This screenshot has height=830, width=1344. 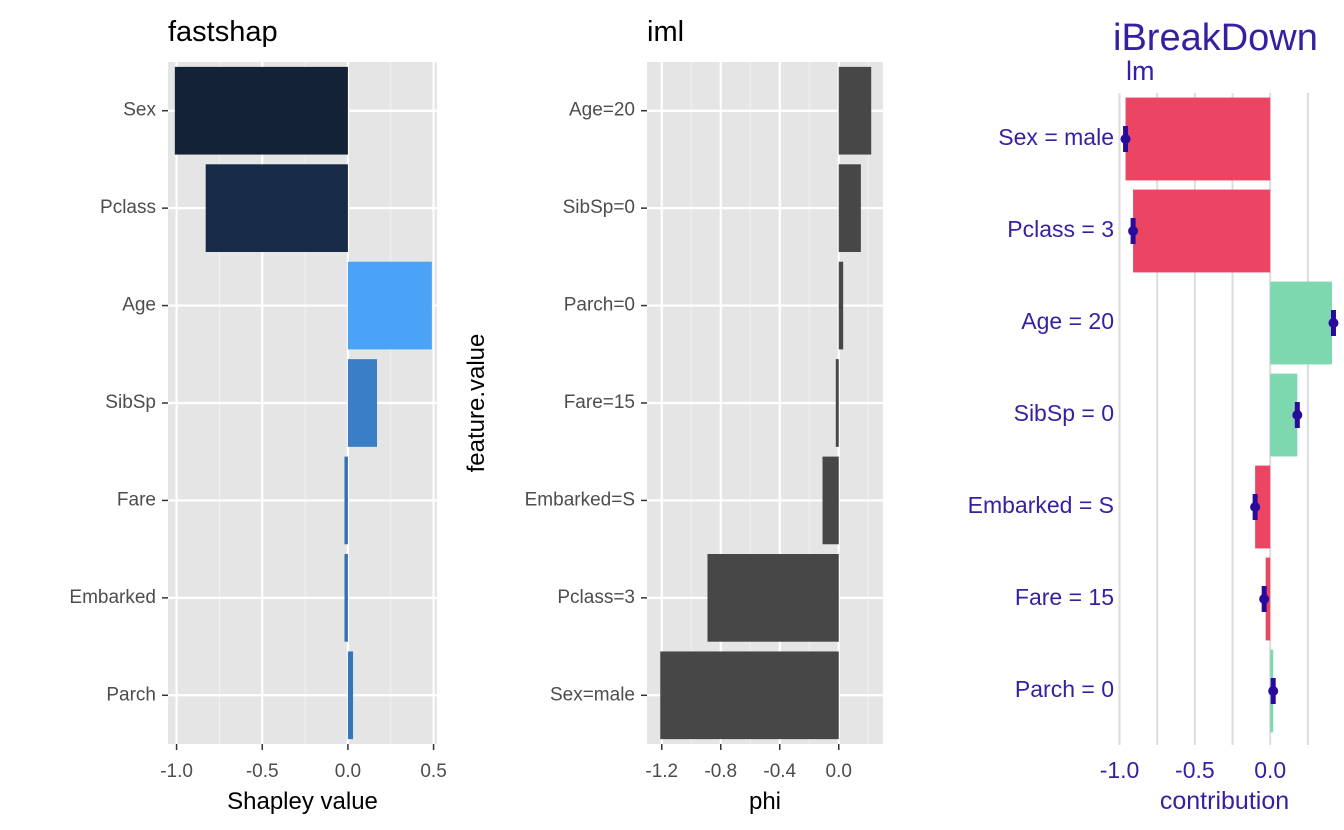 What do you see at coordinates (661, 771) in the screenshot?
I see `x-tick-label: -1.2` at bounding box center [661, 771].